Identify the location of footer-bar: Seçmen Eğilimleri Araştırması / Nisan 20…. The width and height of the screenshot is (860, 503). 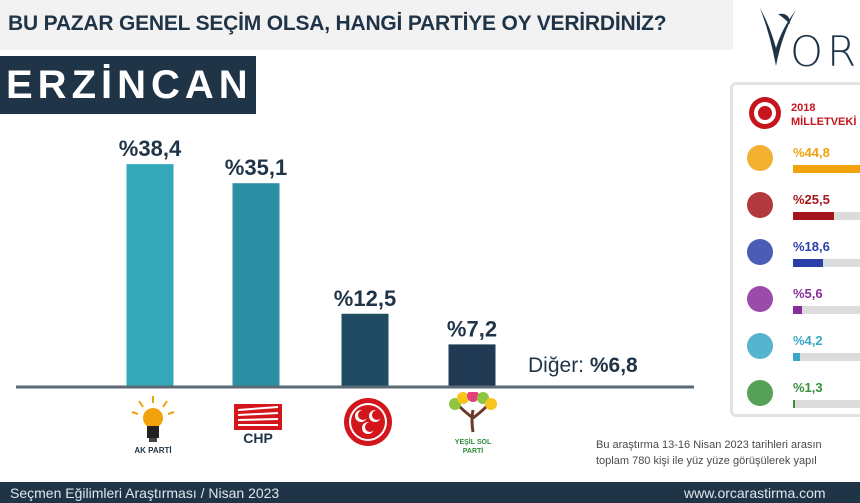
(430, 492).